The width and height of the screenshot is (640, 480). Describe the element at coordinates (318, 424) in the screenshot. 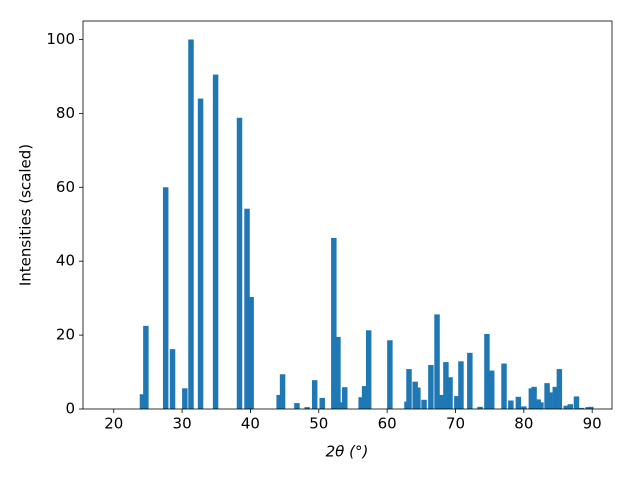

I see `x-tick-label: 50` at that location.